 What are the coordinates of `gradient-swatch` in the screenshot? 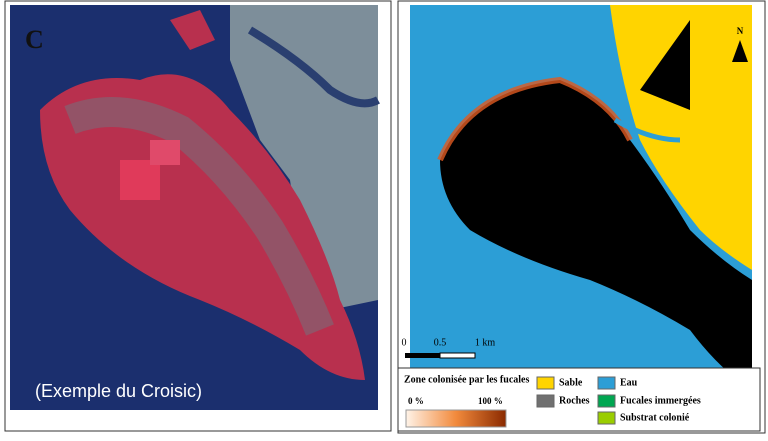 It's located at (456, 418).